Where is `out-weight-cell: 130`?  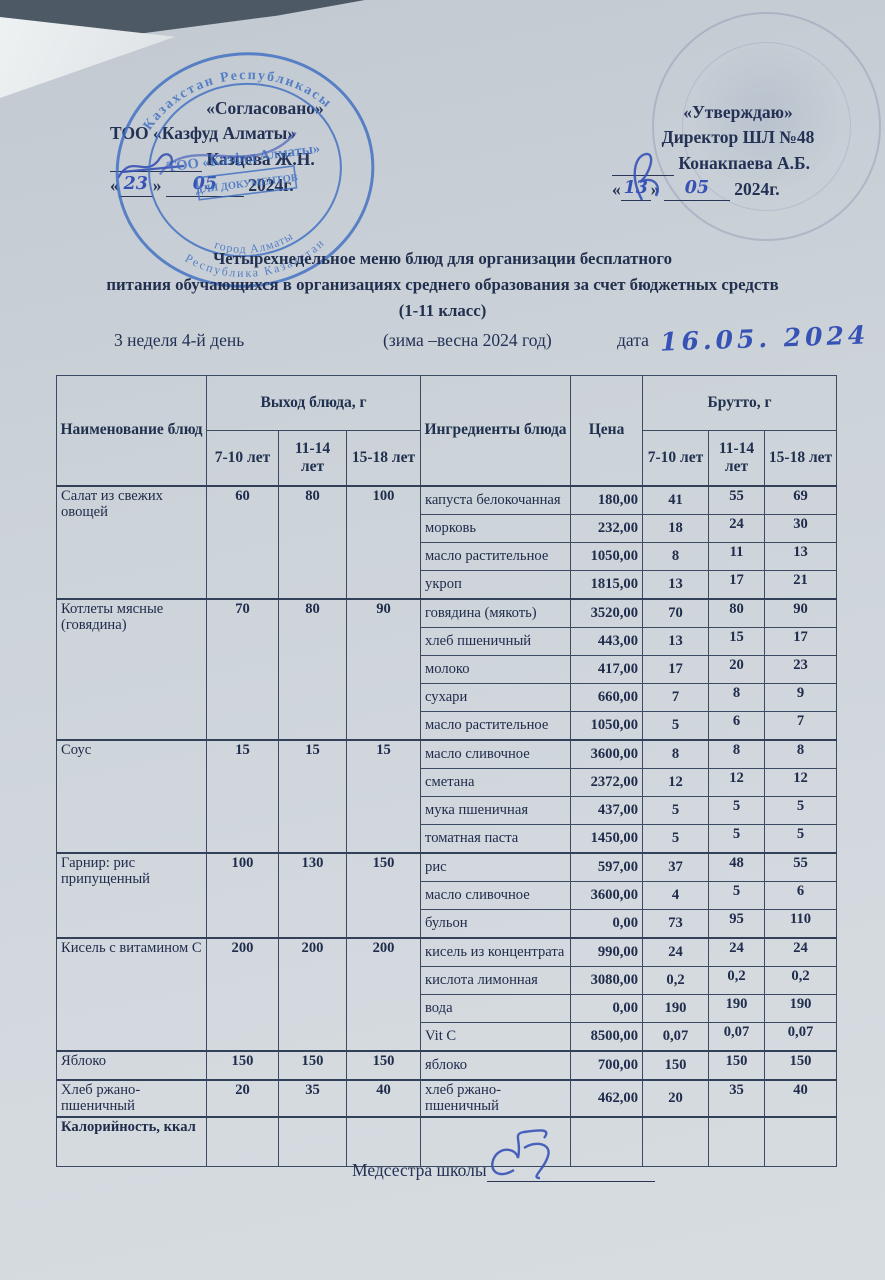 out-weight-cell: 130 is located at coordinates (312, 894).